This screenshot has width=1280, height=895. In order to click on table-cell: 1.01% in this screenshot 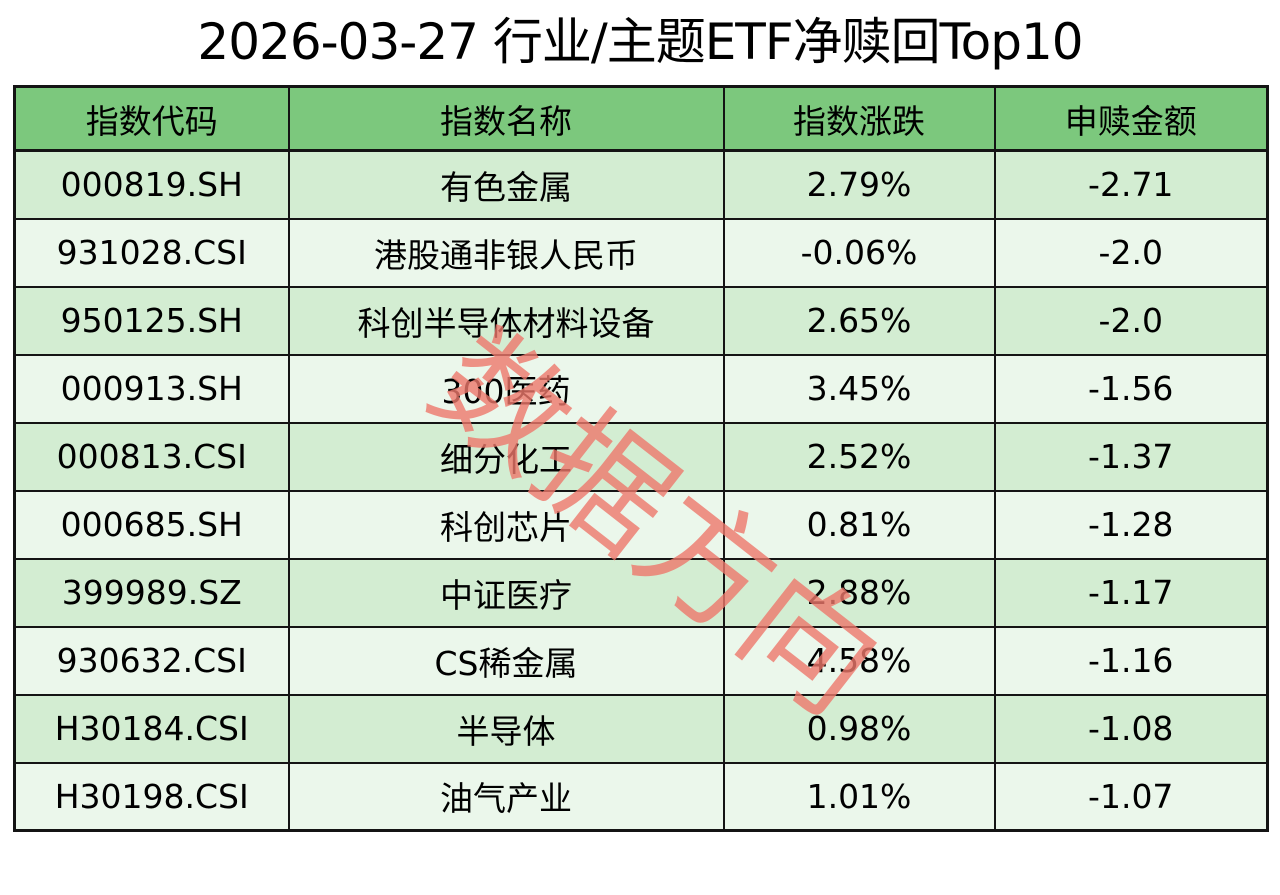, I will do `click(859, 796)`.